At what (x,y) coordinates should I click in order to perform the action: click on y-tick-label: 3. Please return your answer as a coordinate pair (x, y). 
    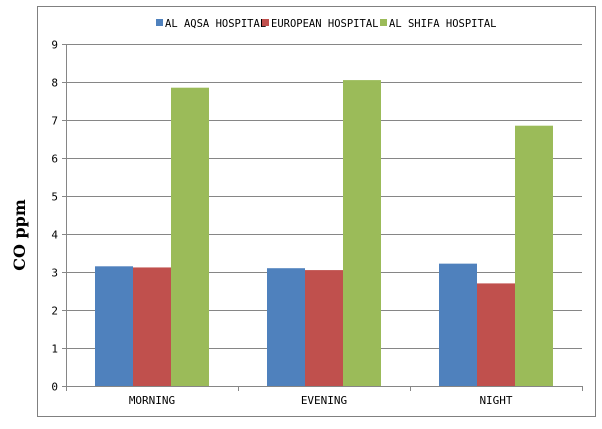
    Looking at the image, I should click on (54, 273).